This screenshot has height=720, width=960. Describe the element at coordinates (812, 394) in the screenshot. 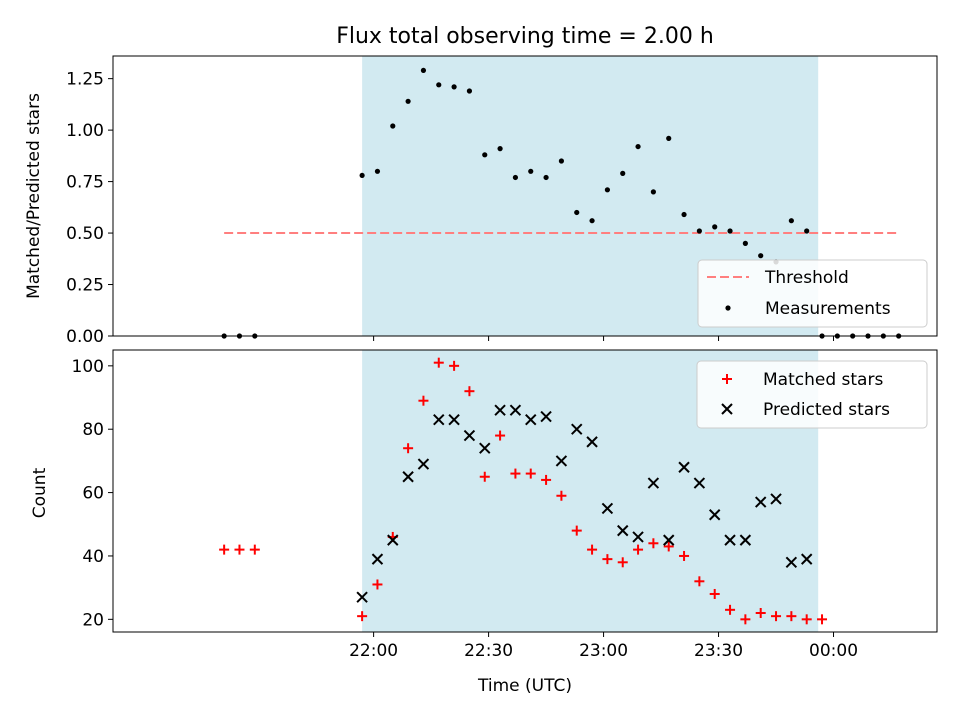

I see `bottom-legend: Matched stars Predicted stars` at that location.